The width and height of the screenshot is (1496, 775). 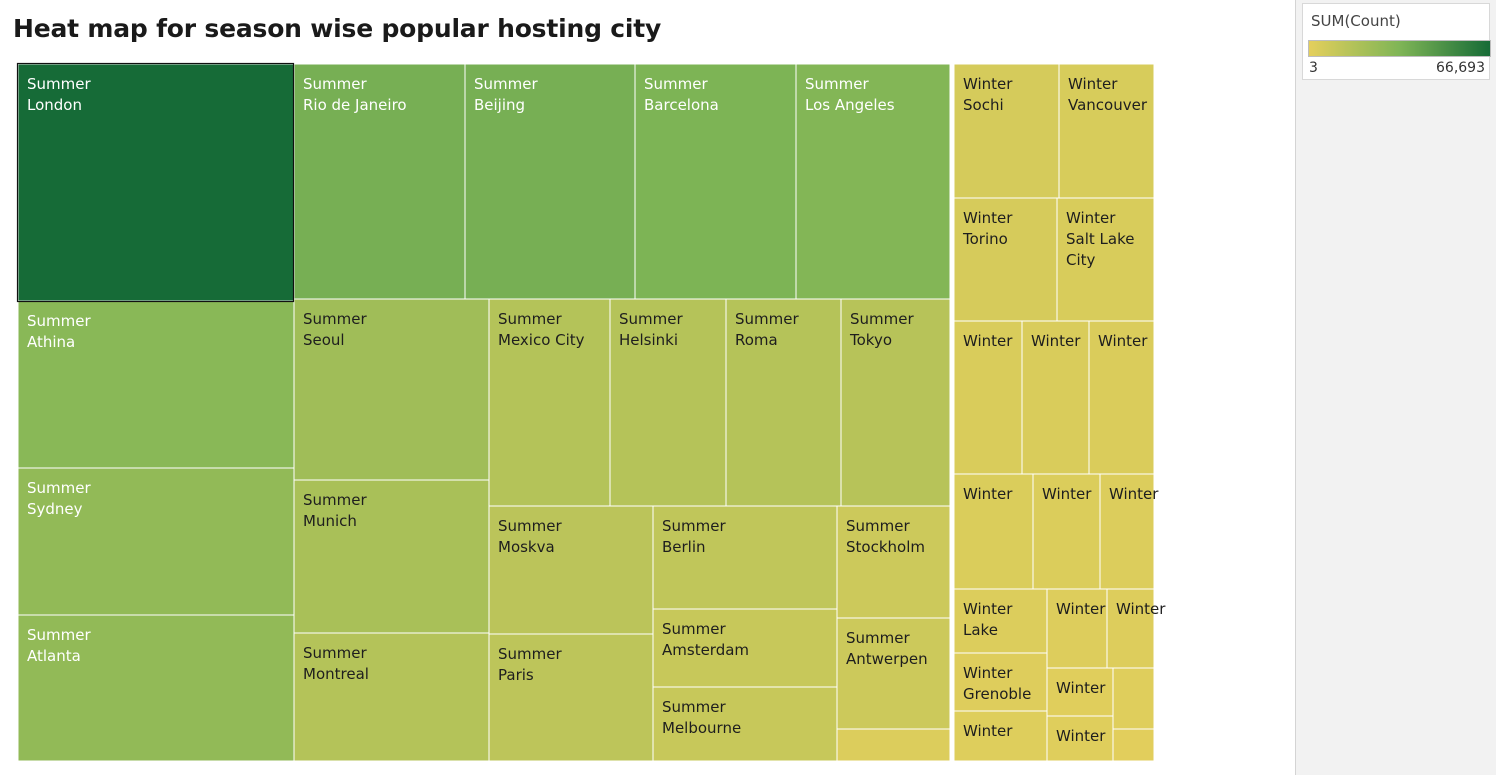 What do you see at coordinates (993, 531) in the screenshot?
I see `tile-winter-30: Winter` at bounding box center [993, 531].